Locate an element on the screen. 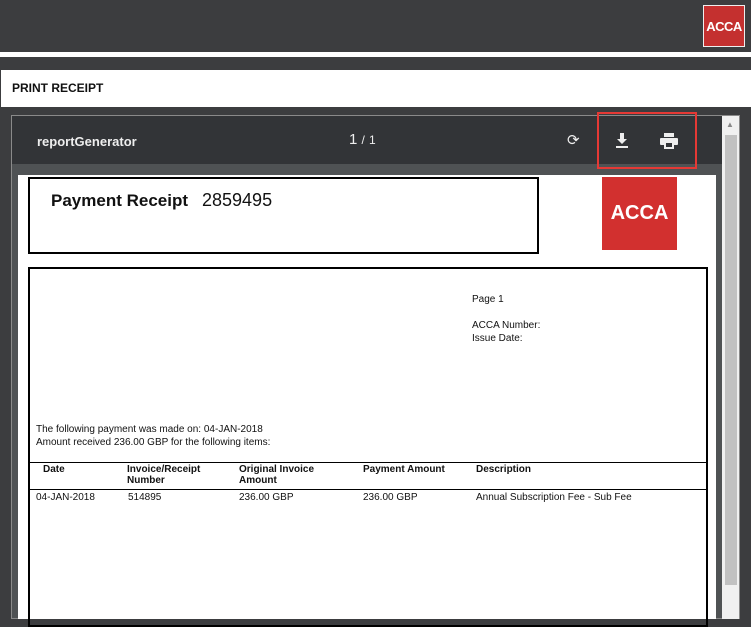  page-indicator: 1 / 1 is located at coordinates (362, 139).